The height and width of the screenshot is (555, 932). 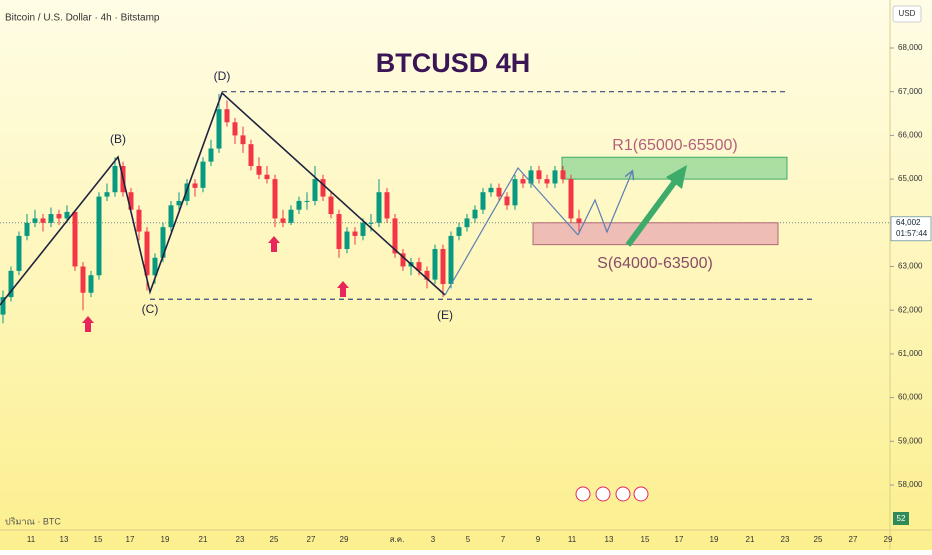 What do you see at coordinates (674, 145) in the screenshot?
I see `zone-label: R1(65000-65500)` at bounding box center [674, 145].